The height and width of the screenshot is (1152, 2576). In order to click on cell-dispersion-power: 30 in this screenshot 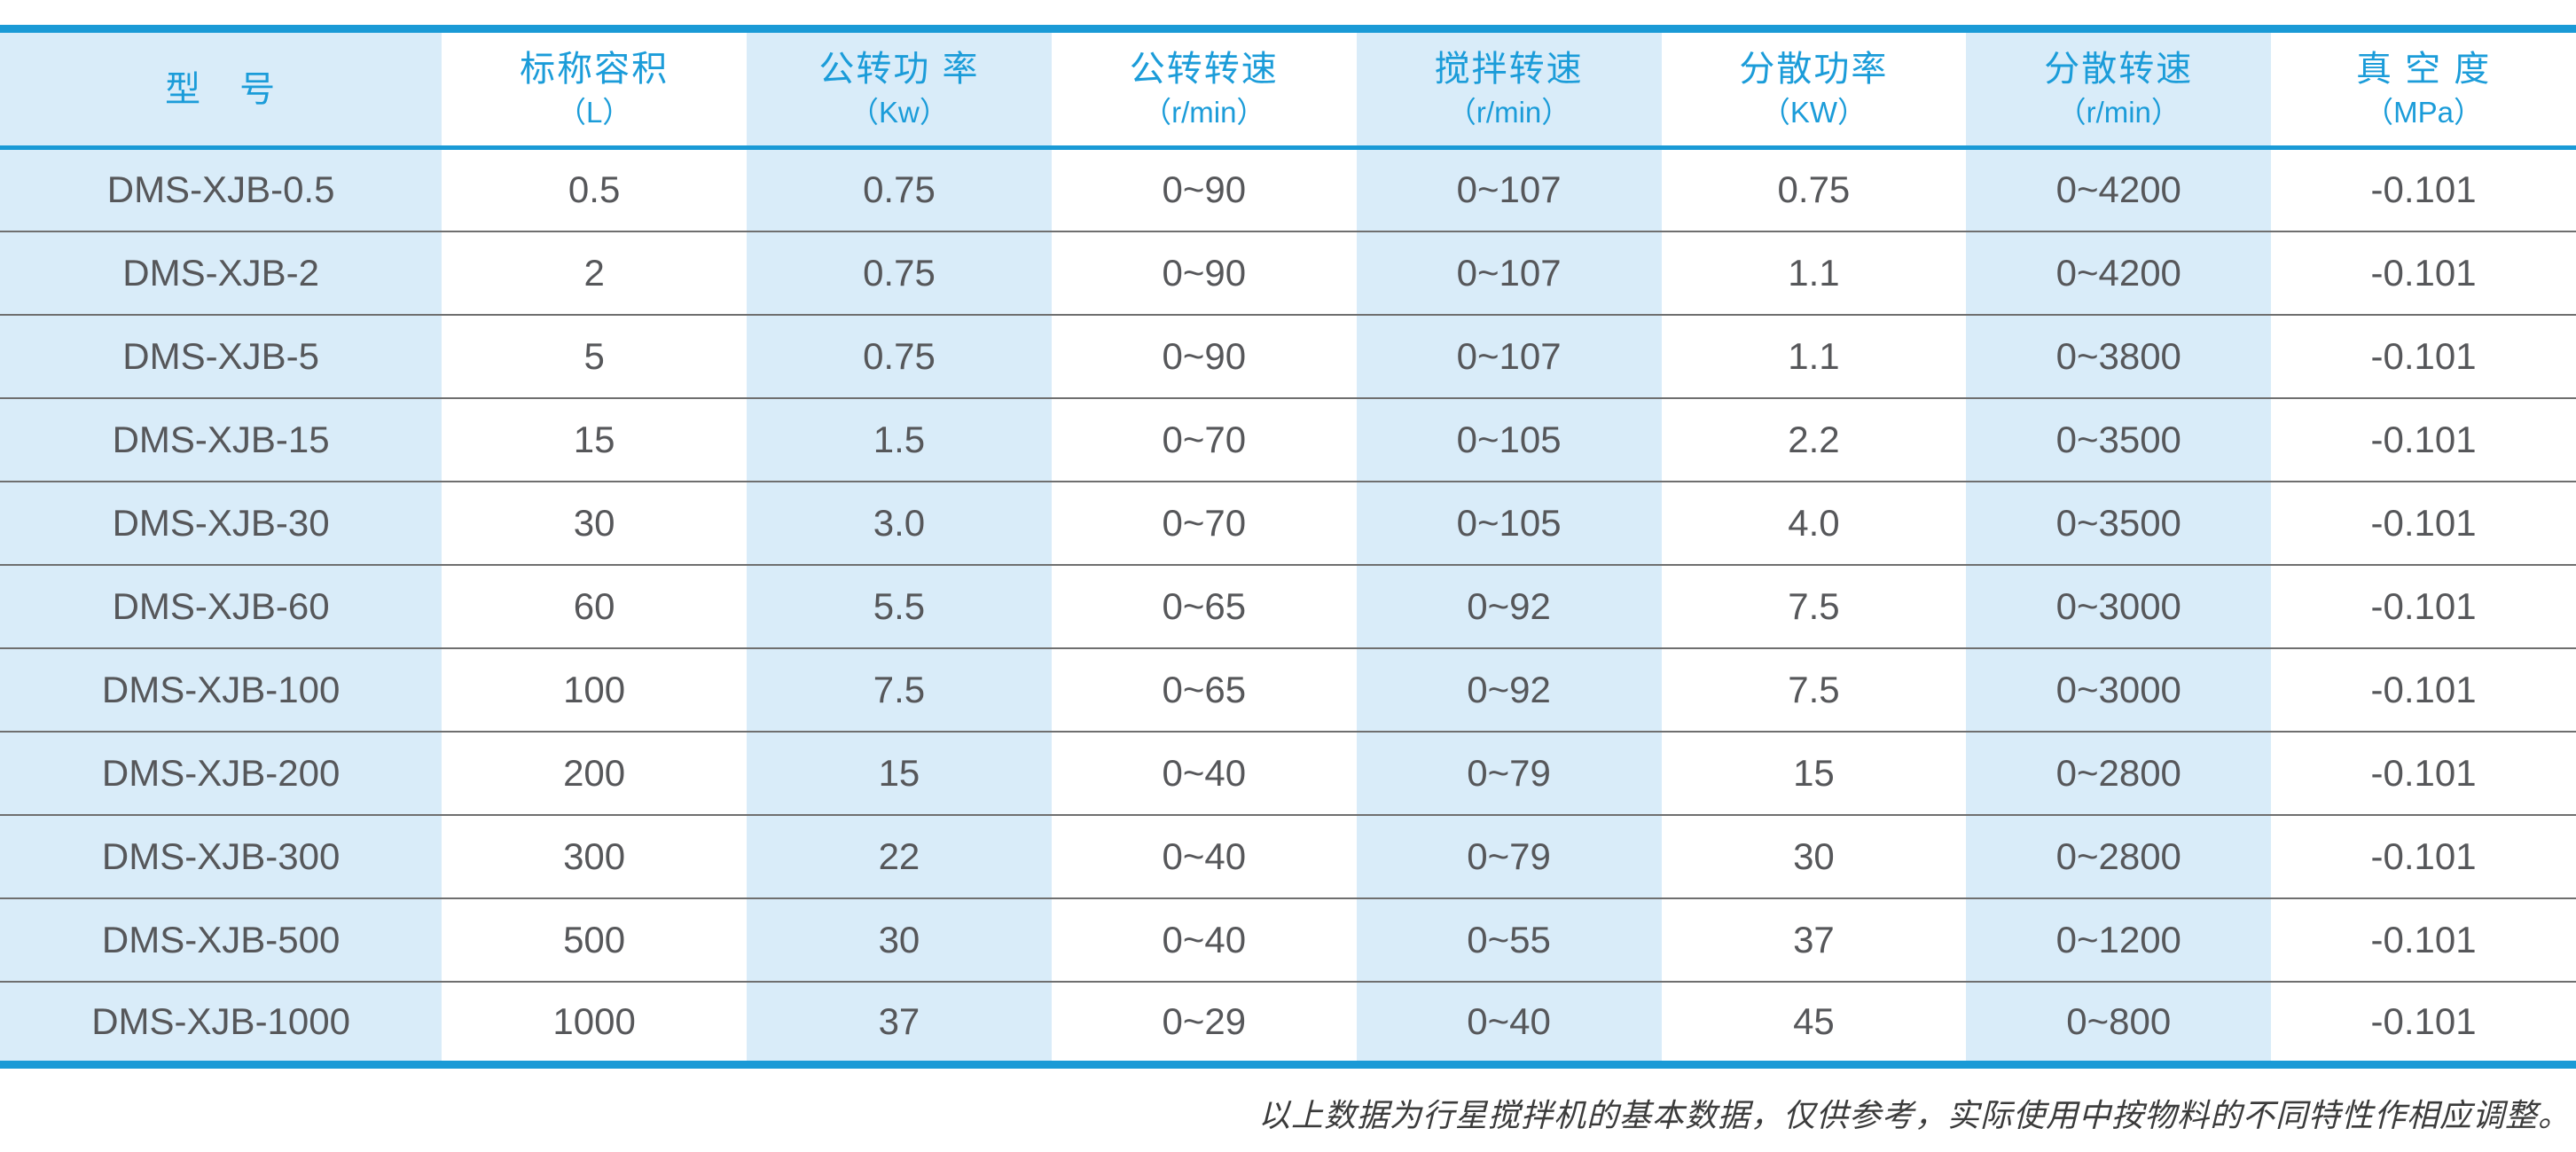, I will do `click(1814, 856)`.